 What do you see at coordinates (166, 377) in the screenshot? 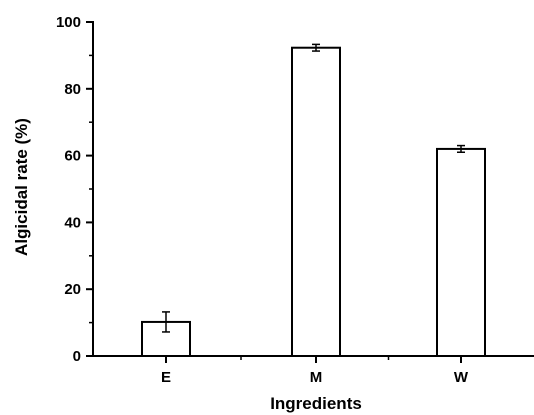
I see `x-tick-label-e: E` at bounding box center [166, 377].